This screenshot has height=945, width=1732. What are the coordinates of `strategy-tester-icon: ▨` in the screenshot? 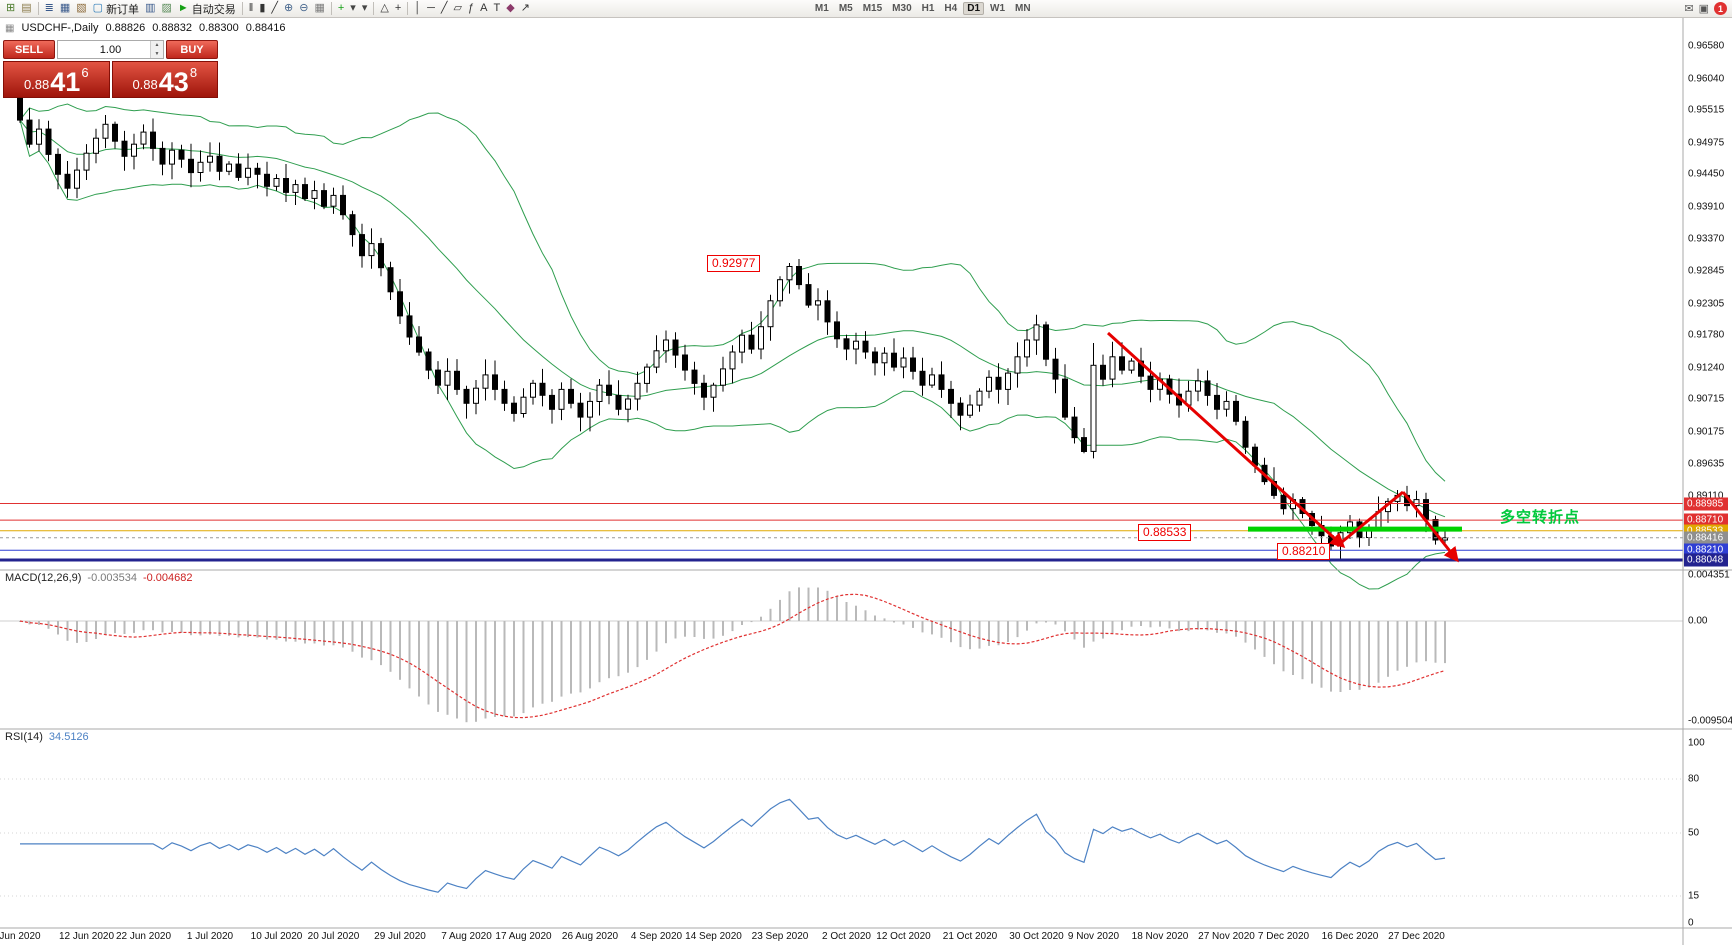 It's located at (166, 8).